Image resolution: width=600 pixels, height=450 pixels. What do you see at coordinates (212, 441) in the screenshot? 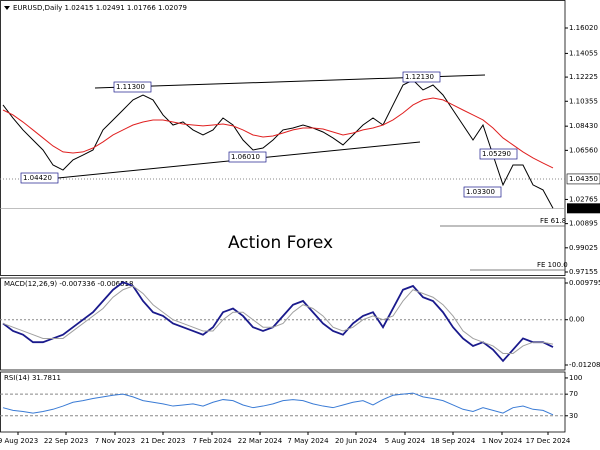
I see `x-tick-label: 7 Feb 2024` at bounding box center [212, 441].